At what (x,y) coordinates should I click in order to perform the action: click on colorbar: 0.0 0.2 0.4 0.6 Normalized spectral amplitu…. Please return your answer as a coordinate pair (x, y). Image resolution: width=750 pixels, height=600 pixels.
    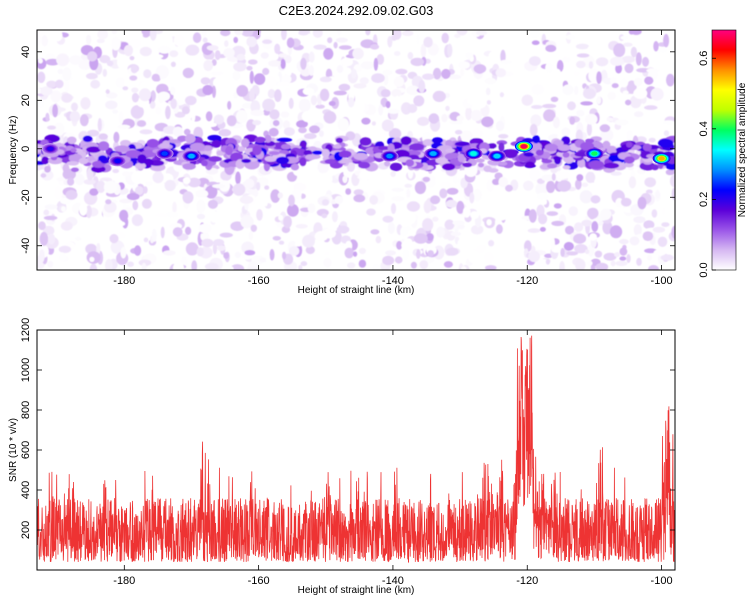
    Looking at the image, I should click on (723, 153).